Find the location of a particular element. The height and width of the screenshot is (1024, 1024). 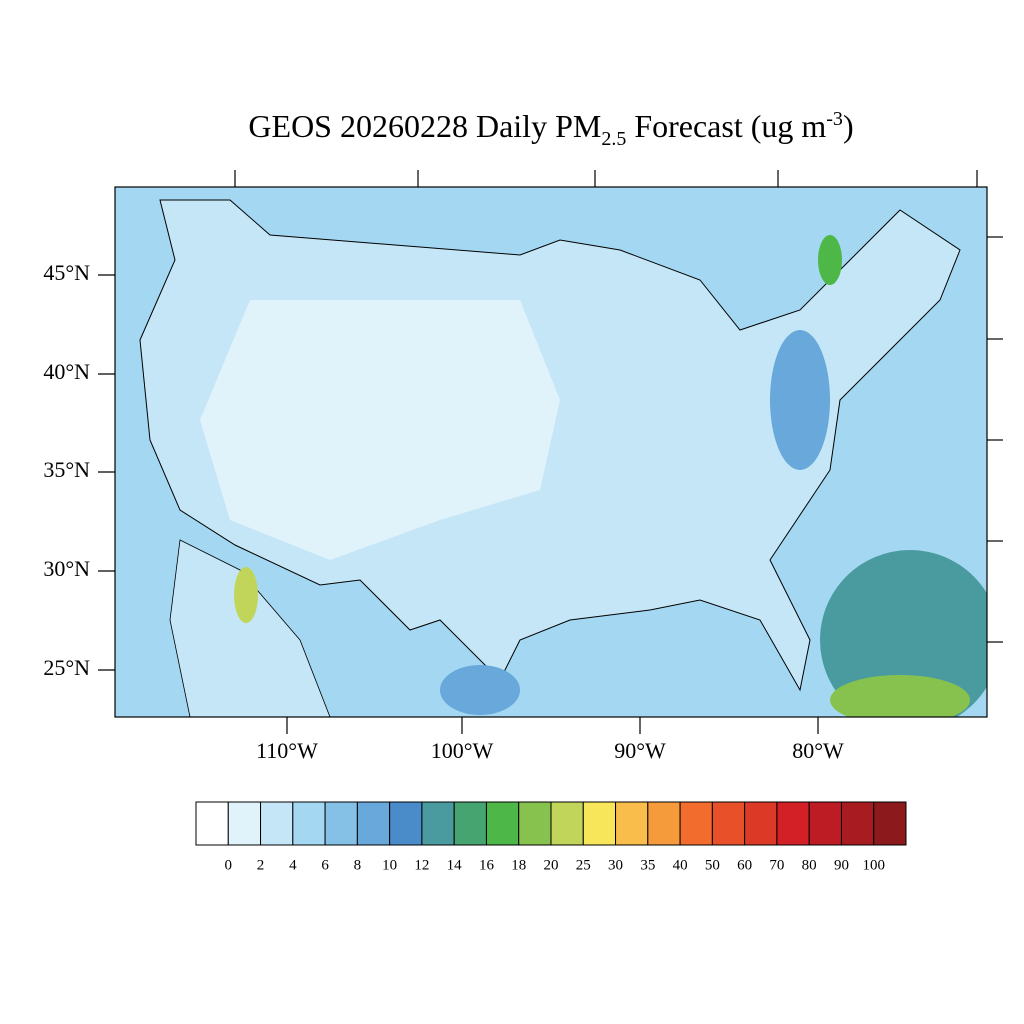

hotspot is located at coordinates (246, 595).